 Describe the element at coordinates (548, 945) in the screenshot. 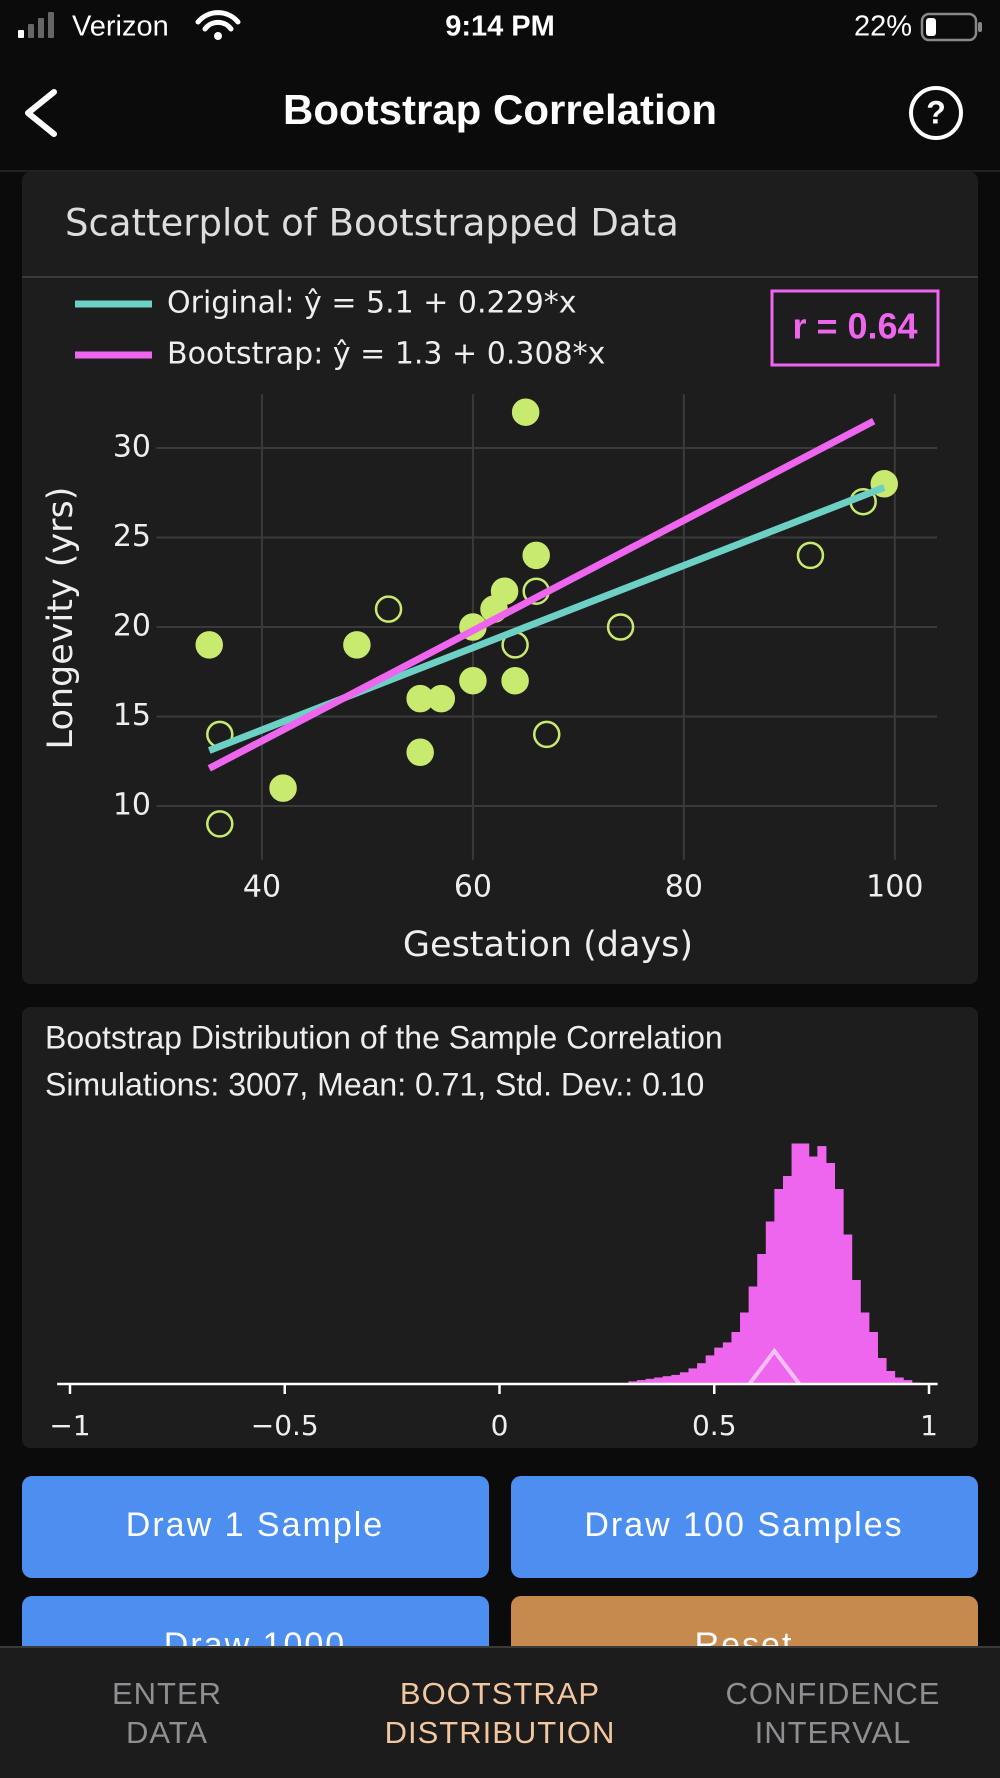

I see `x-axis-title: Gestation (days)` at that location.